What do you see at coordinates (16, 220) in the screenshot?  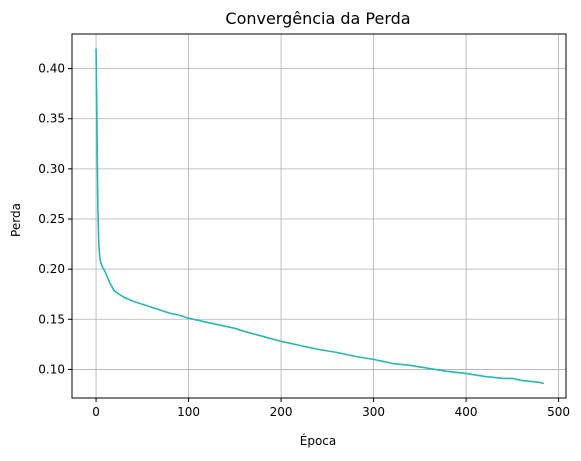 I see `y-axis-label: Perda` at bounding box center [16, 220].